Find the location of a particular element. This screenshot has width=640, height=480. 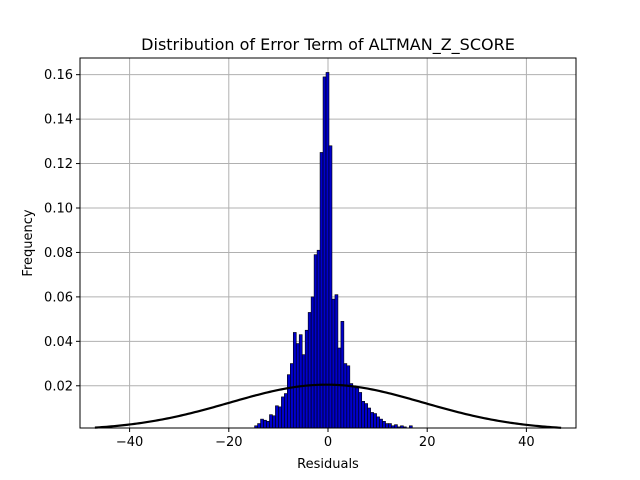

y-tick-label: 0.16 is located at coordinates (58, 75).